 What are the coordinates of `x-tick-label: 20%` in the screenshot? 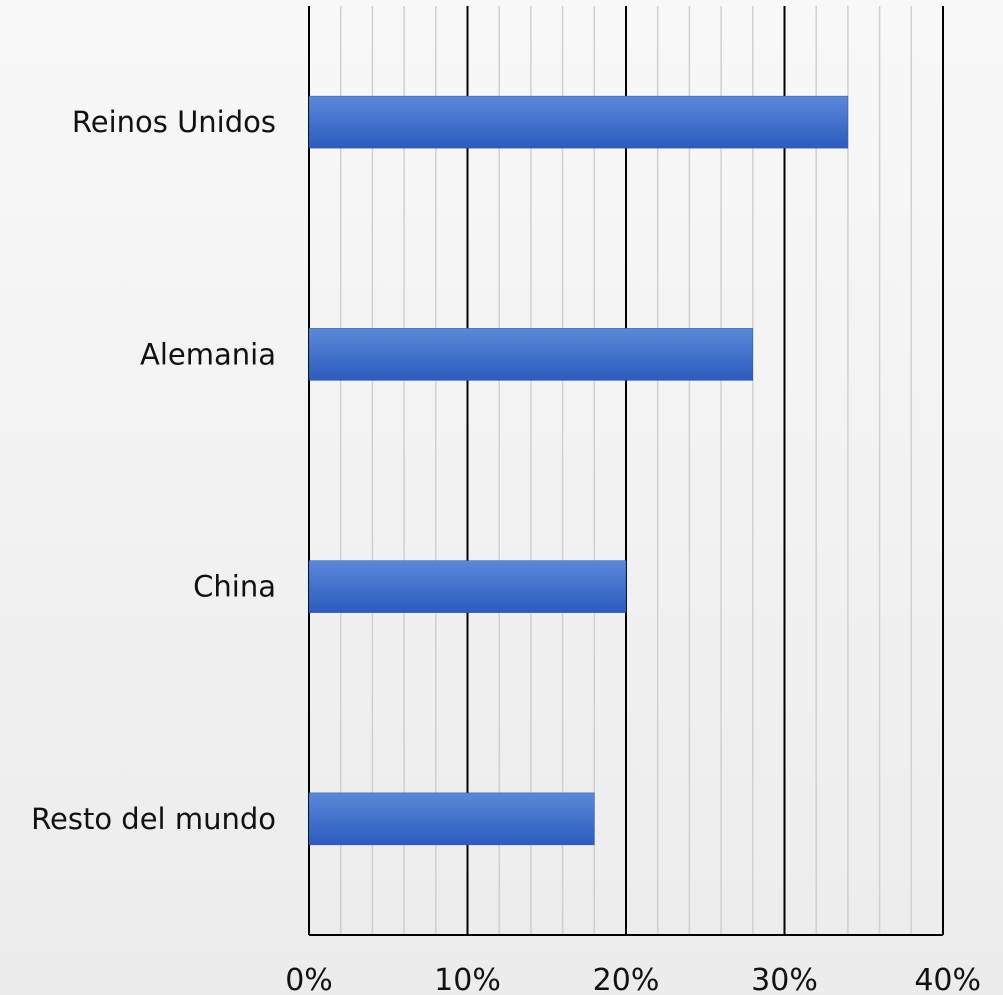 It's located at (626, 979).